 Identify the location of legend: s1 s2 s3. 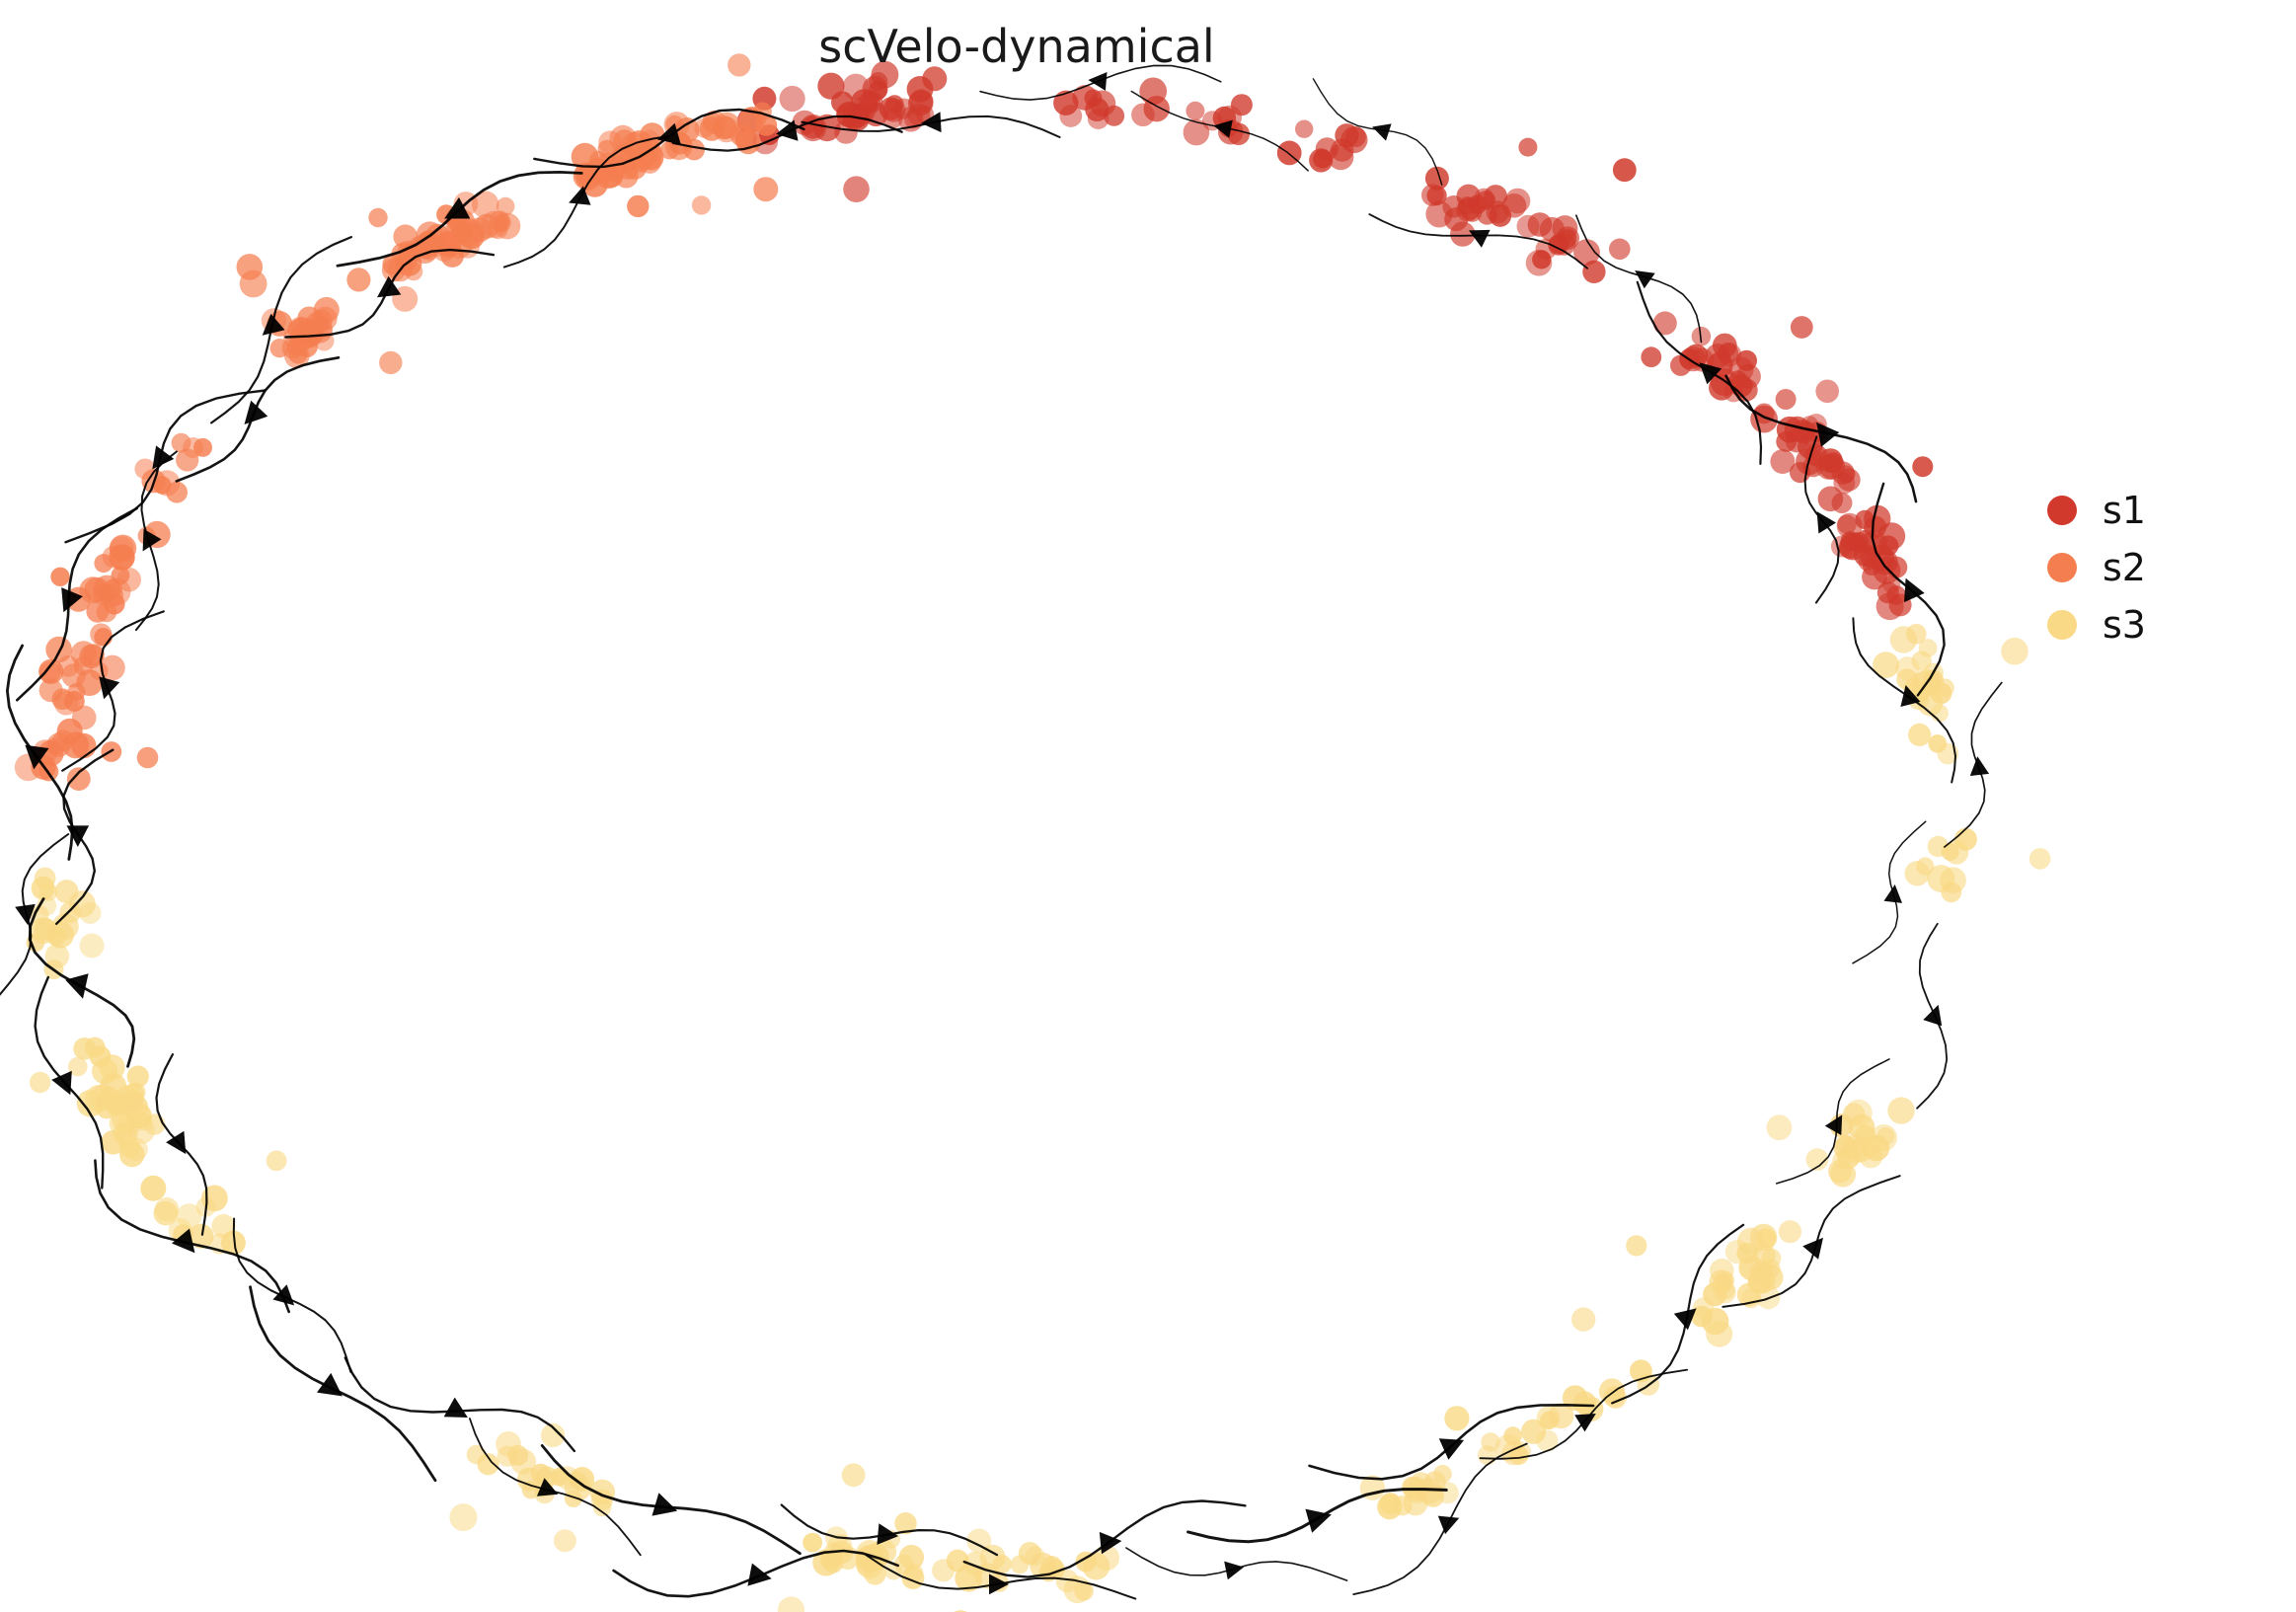
(2096, 568).